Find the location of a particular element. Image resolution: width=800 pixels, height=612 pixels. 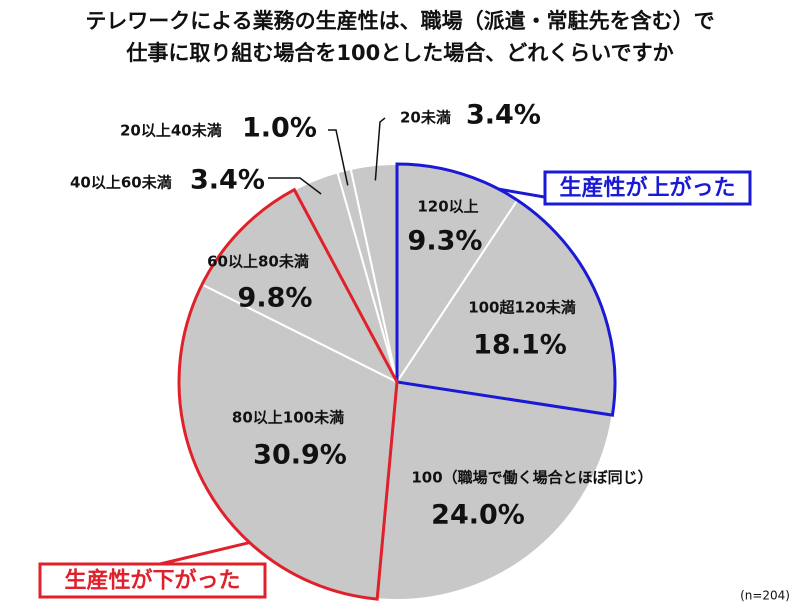

category-label: 100（職場で働く場合とほぼ同じ） is located at coordinates (531, 478).